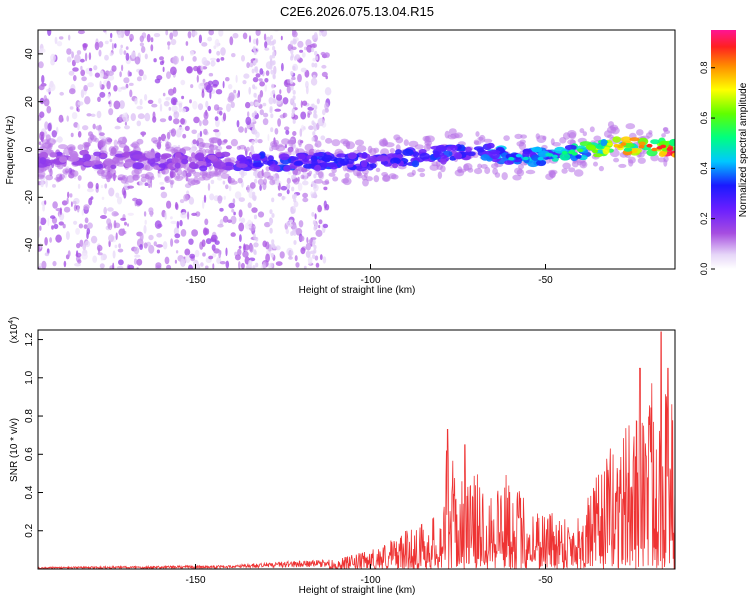  What do you see at coordinates (369, 575) in the screenshot?
I see `snr-x-ticks: -150 -100 -50` at bounding box center [369, 575].